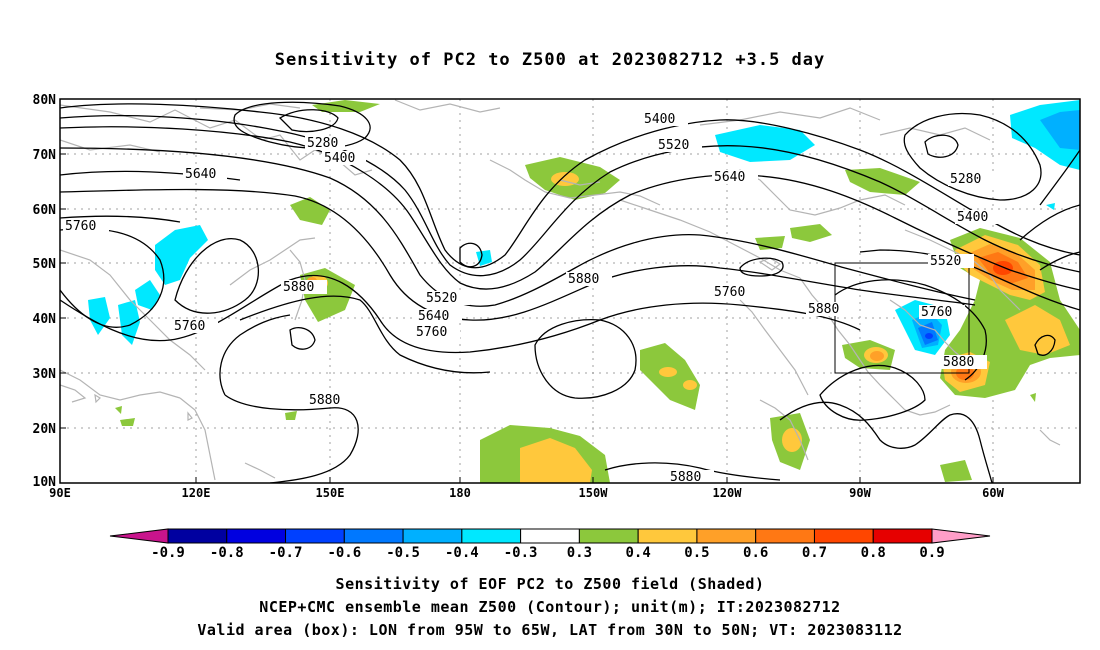 The image size is (1100, 650). What do you see at coordinates (45, 264) in the screenshot?
I see `lat-label: 50N` at bounding box center [45, 264].